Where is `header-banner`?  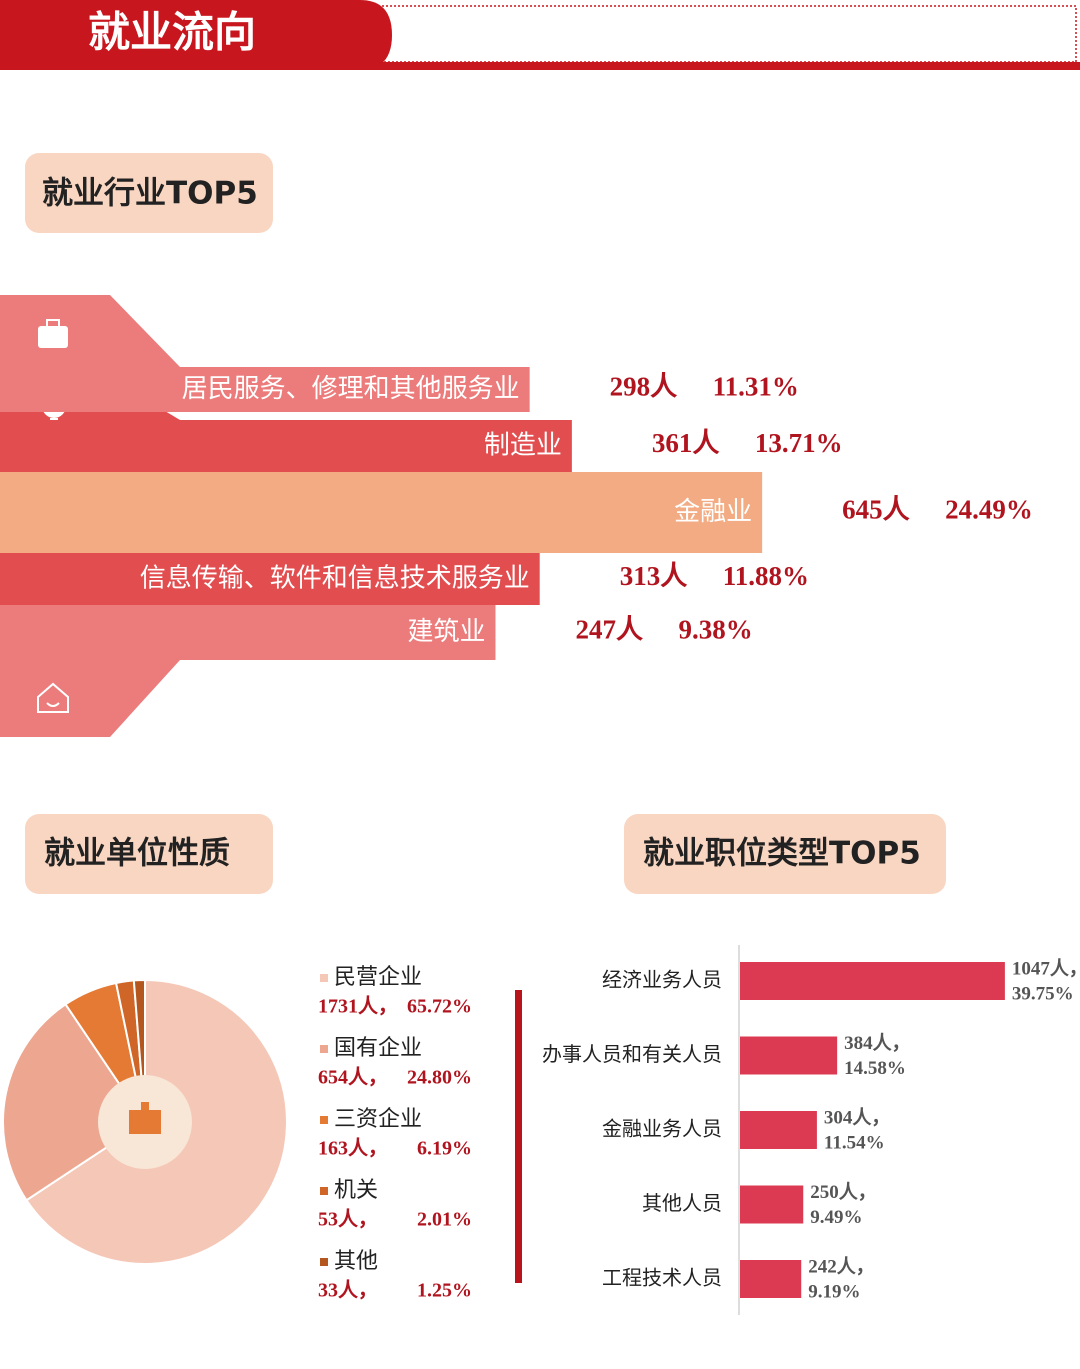 header-banner is located at coordinates (196, 35).